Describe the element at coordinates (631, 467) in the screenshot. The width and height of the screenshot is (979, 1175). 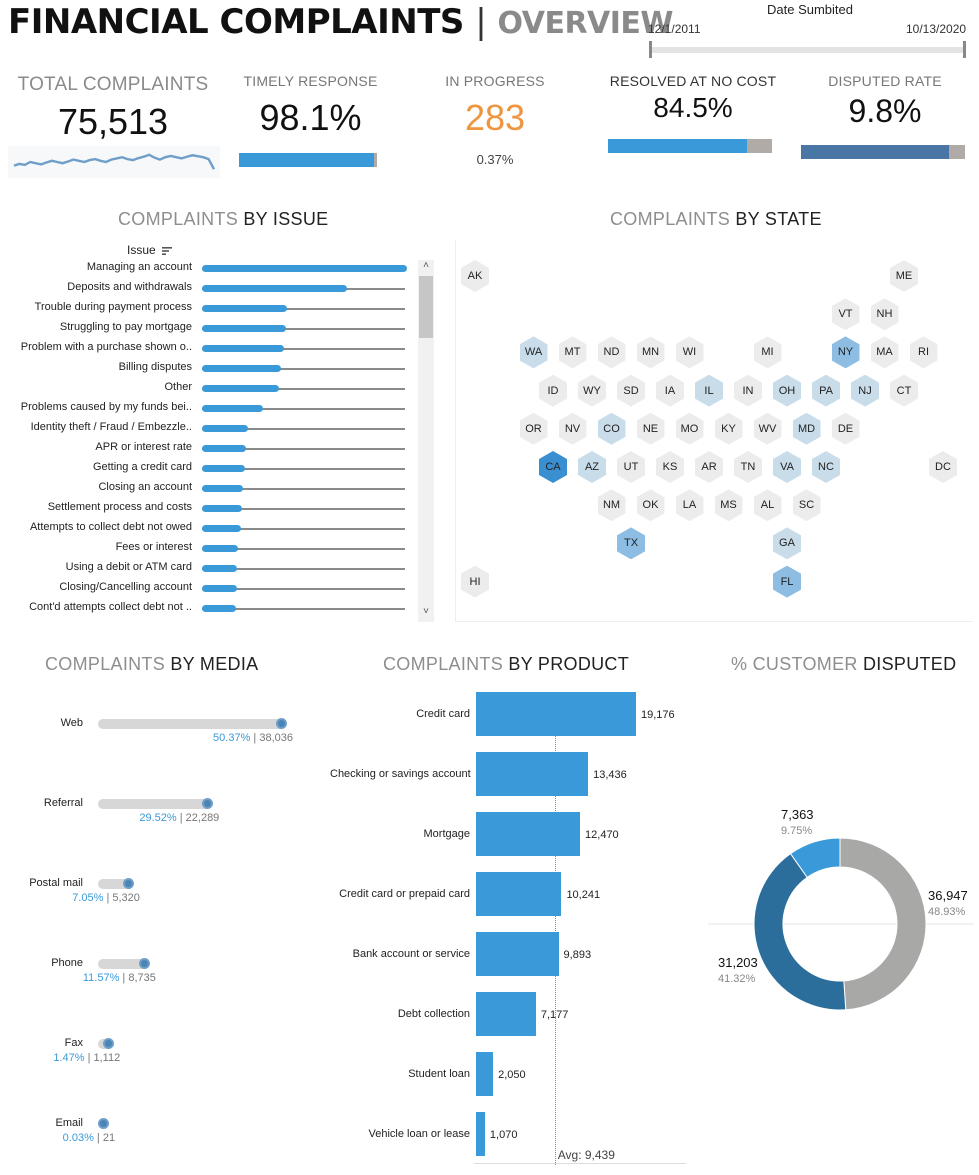
I see `state-hex-ut: UT` at that location.